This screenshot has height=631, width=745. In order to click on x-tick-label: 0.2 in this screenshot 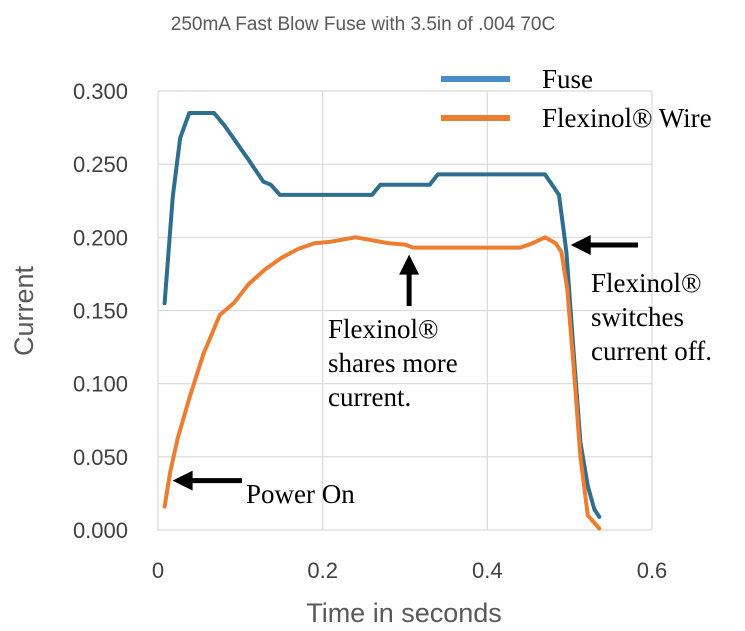, I will do `click(322, 570)`.